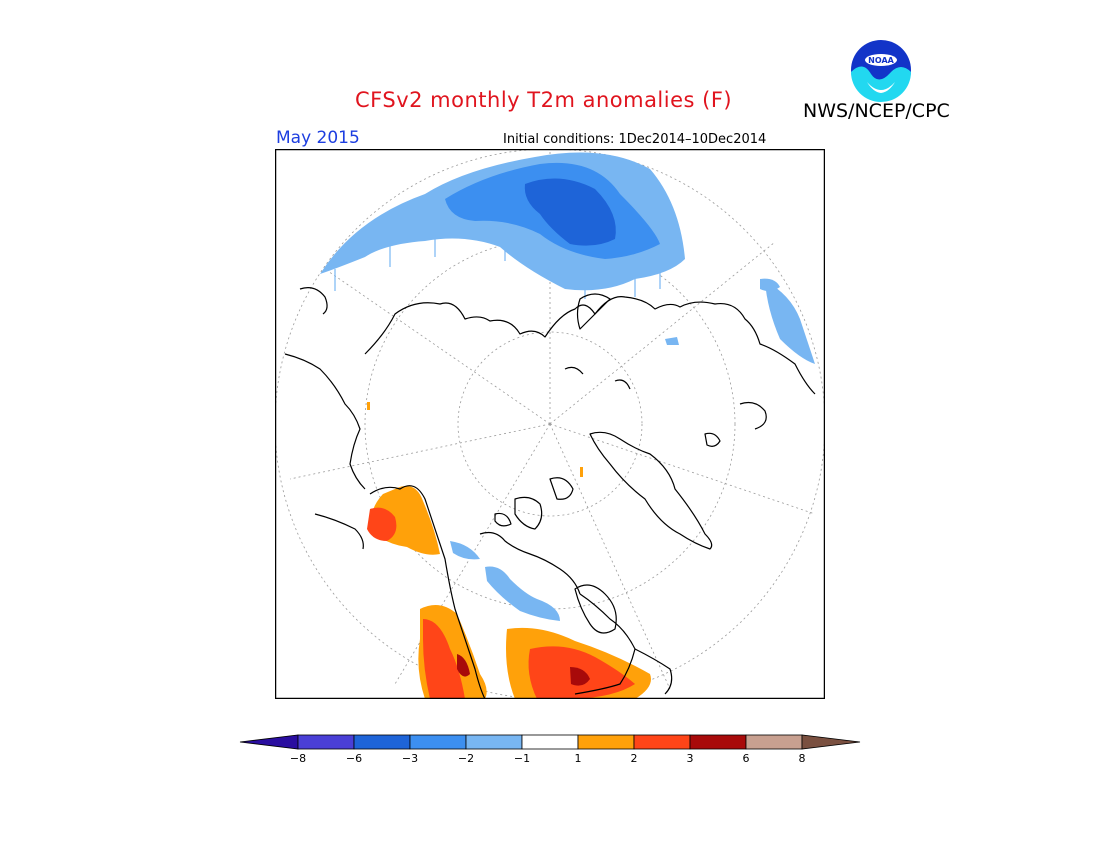 This screenshot has width=1100, height=850. What do you see at coordinates (269, 742) in the screenshot?
I see `colorbar-arrow-low` at bounding box center [269, 742].